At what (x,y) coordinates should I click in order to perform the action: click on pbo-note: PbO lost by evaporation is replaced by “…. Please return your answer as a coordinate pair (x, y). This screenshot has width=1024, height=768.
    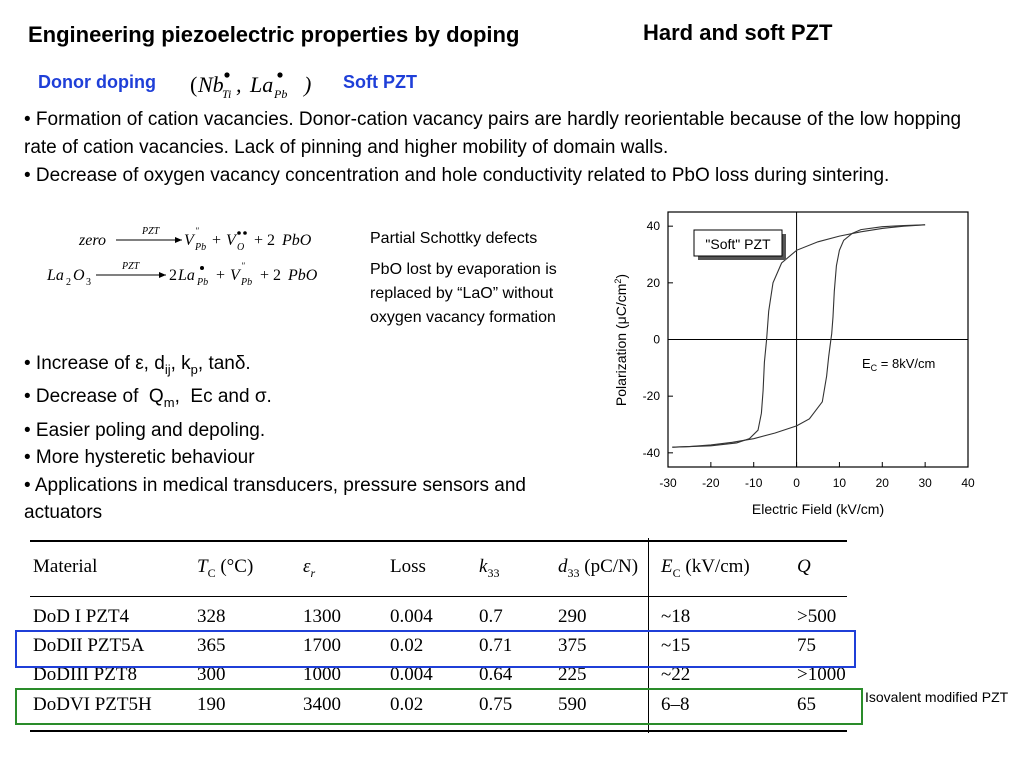
    Looking at the image, I should click on (463, 293).